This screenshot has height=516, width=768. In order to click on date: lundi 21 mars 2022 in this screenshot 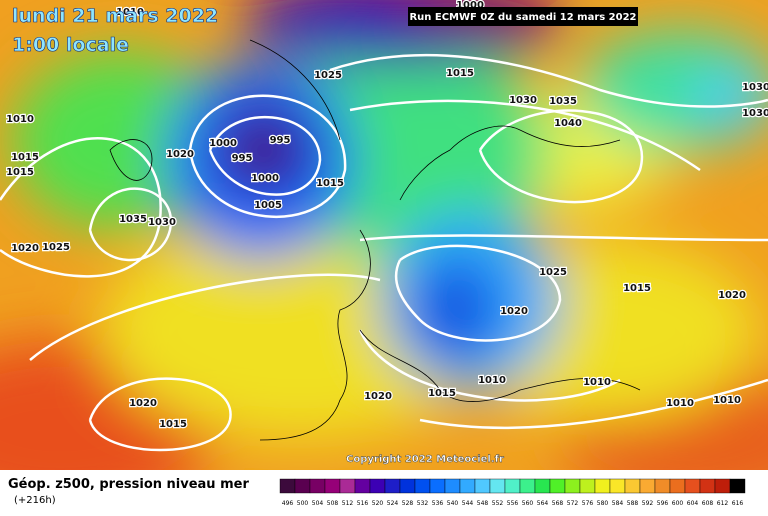, I will do `click(115, 16)`.